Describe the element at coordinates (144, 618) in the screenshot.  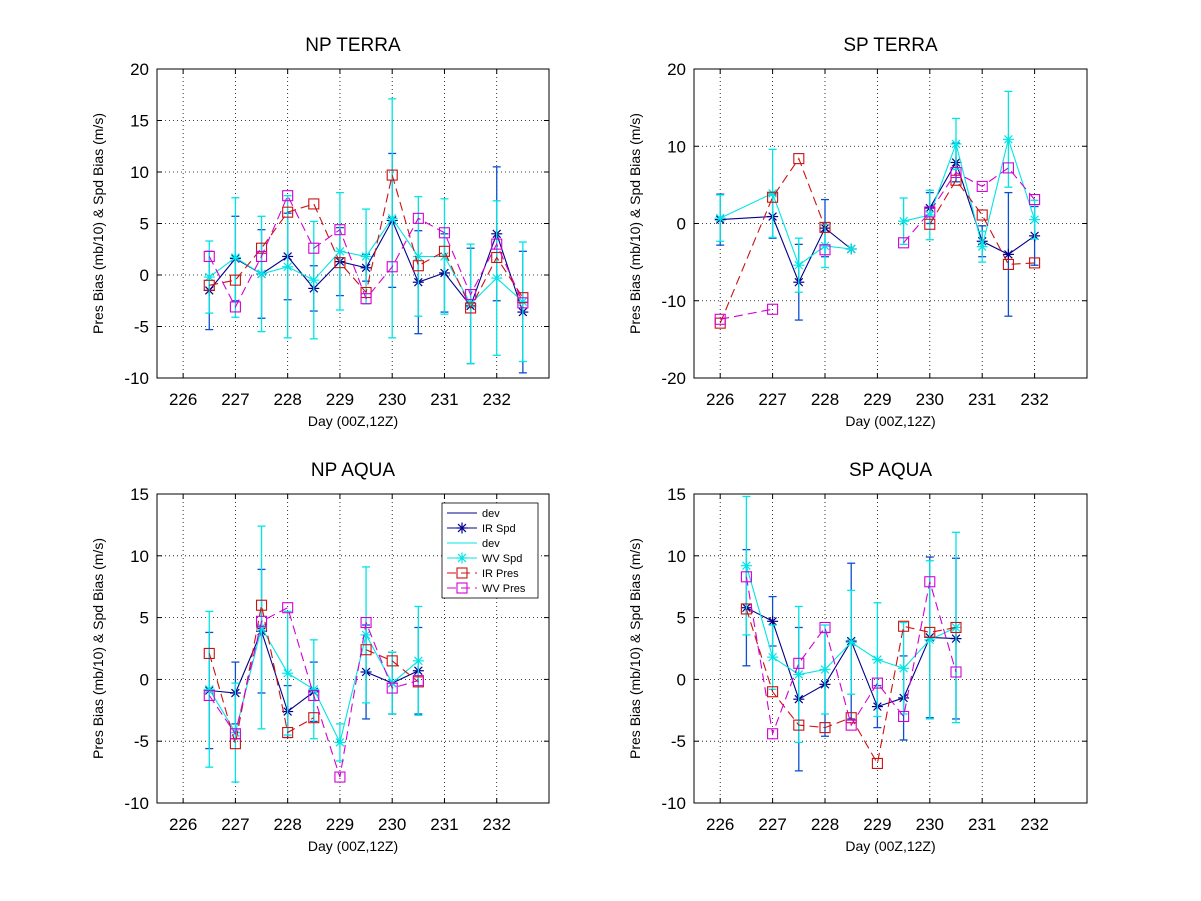
I see `y-tick-label: 5` at that location.